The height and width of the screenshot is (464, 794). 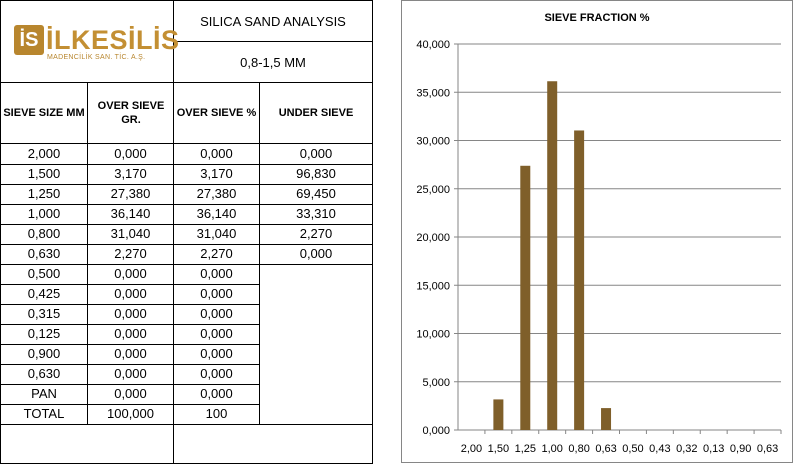 What do you see at coordinates (433, 93) in the screenshot?
I see `y-tick-label: 35,000` at bounding box center [433, 93].